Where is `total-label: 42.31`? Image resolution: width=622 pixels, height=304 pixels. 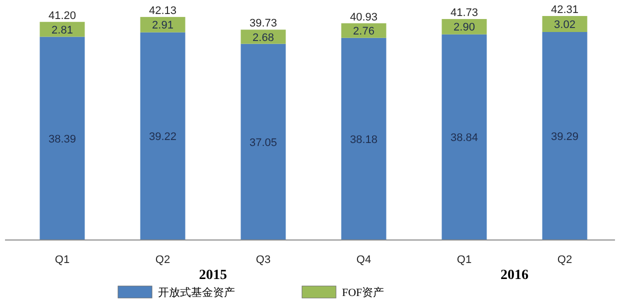 total-label: 42.31 is located at coordinates (564, 10).